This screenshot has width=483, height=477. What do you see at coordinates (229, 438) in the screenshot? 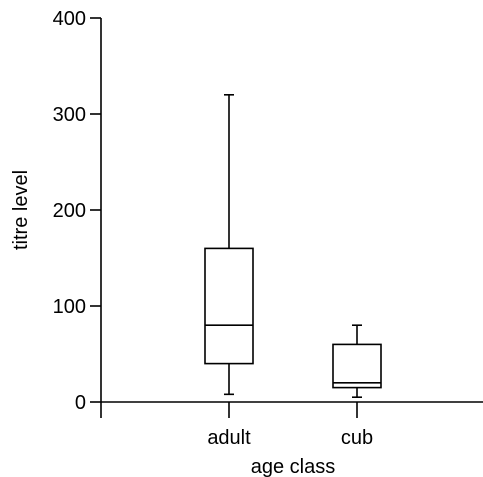
I see `x-tick-label-adult: adult` at bounding box center [229, 438].